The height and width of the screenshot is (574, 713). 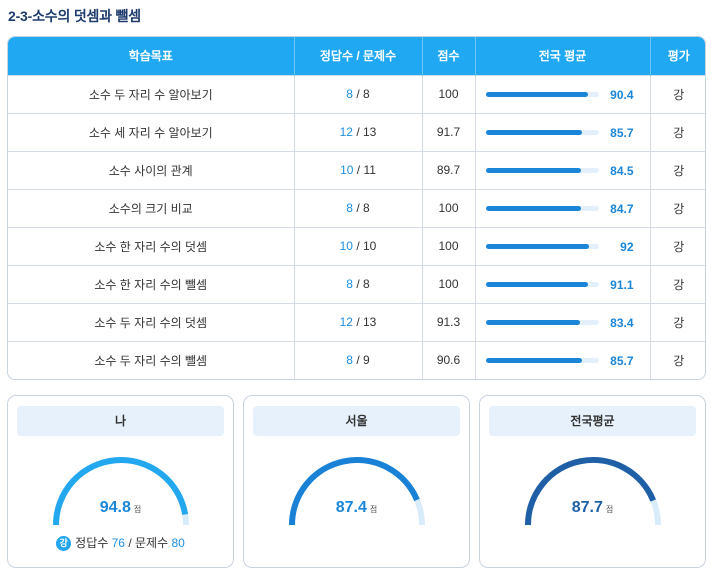 I want to click on table-row: 소수의 크기 비교 8 / 8 100 84.7 강, so click(x=356, y=207).